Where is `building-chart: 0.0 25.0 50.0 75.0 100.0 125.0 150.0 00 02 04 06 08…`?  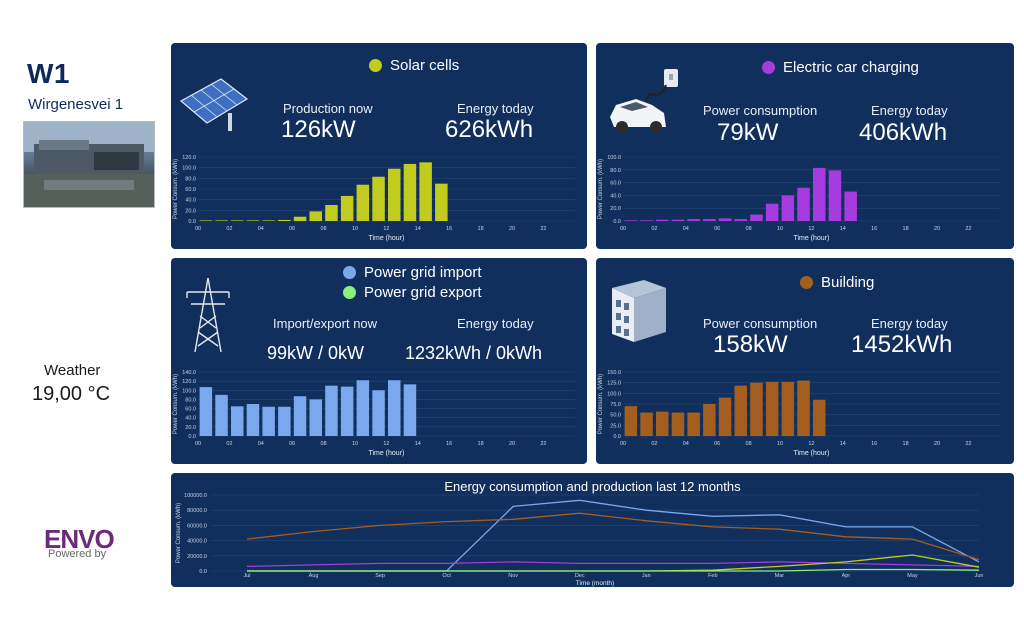 building-chart: 0.0 25.0 50.0 75.0 100.0 125.0 150.0 00 02 04 06 08… is located at coordinates (799, 413).